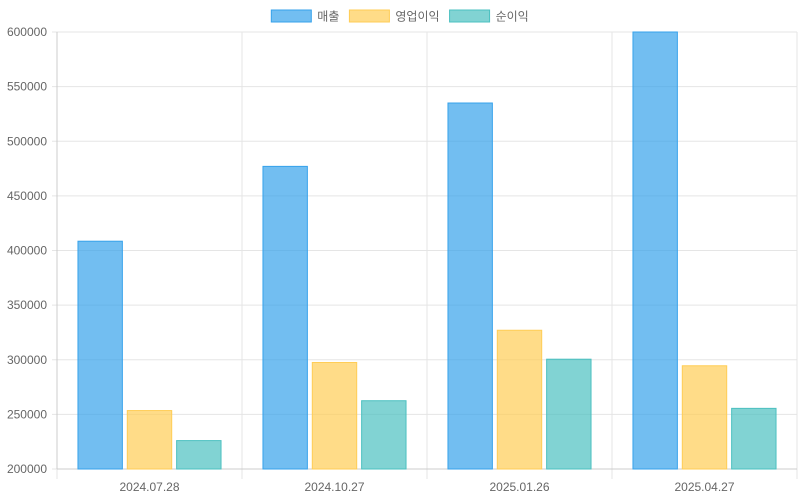 The width and height of the screenshot is (800, 500). What do you see at coordinates (149, 487) in the screenshot?
I see `x-tick-label: 2024.07.28` at bounding box center [149, 487].